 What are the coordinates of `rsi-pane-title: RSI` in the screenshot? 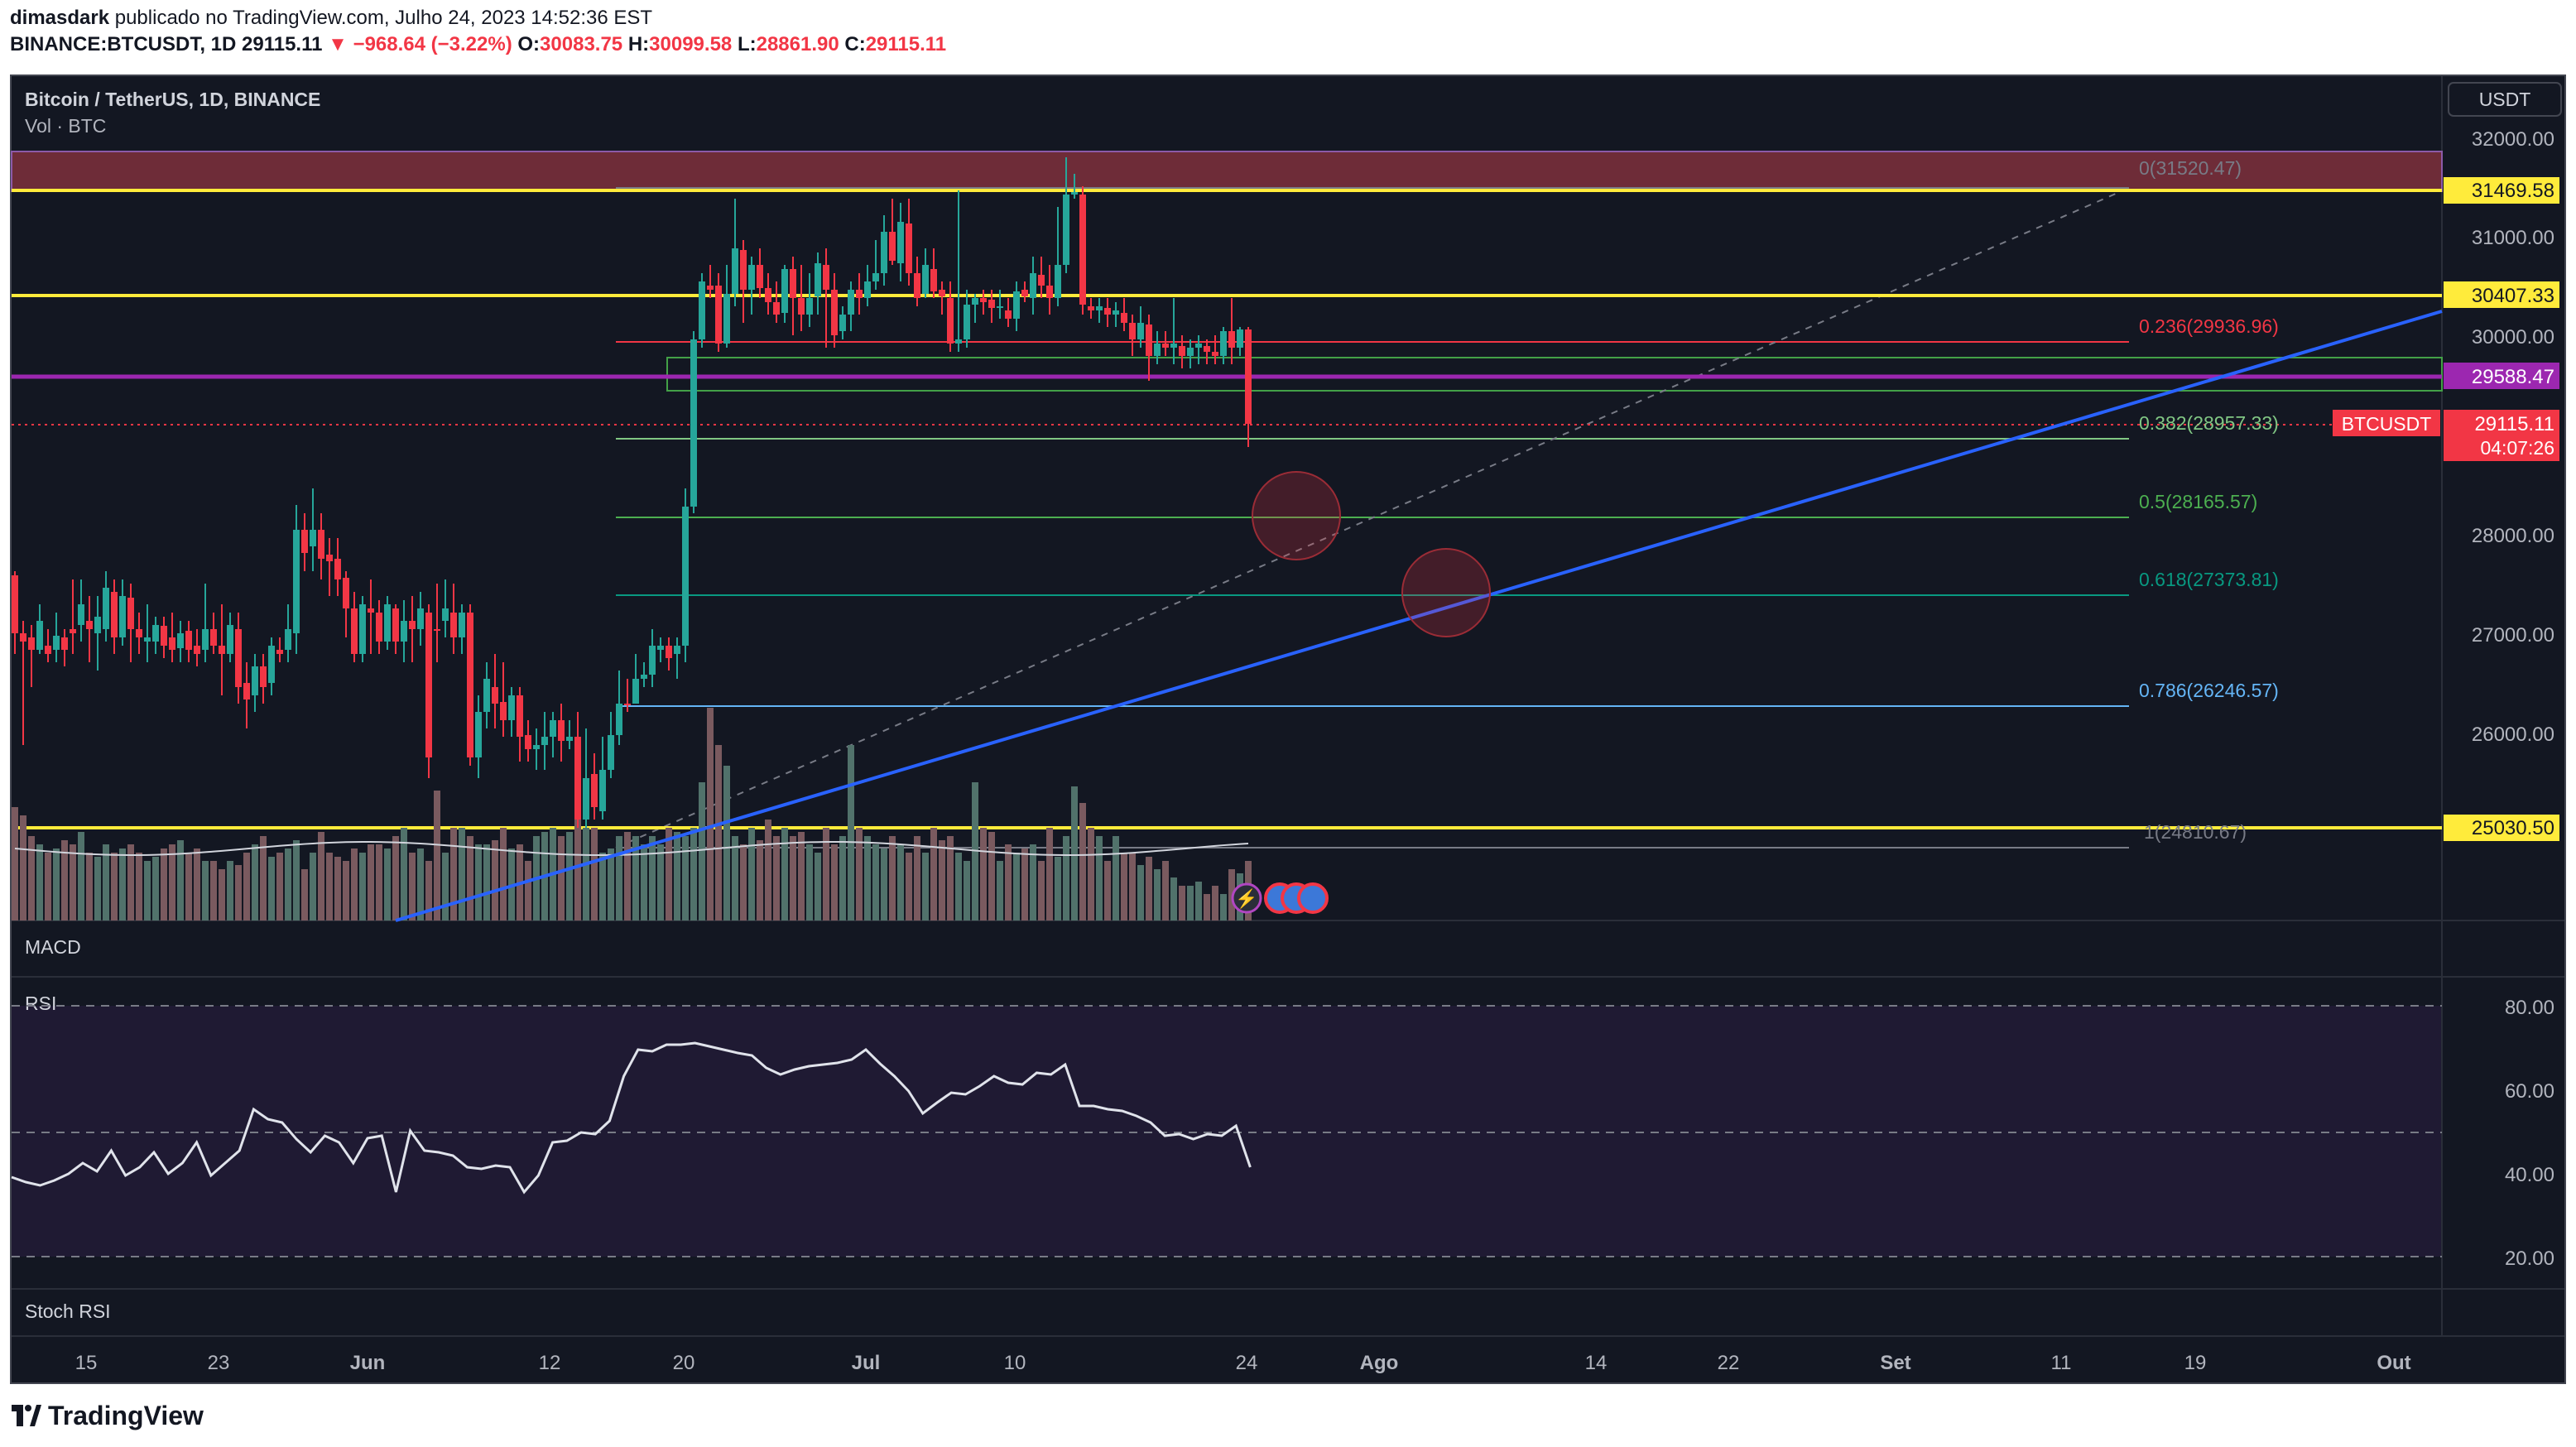 It's located at (40, 1003).